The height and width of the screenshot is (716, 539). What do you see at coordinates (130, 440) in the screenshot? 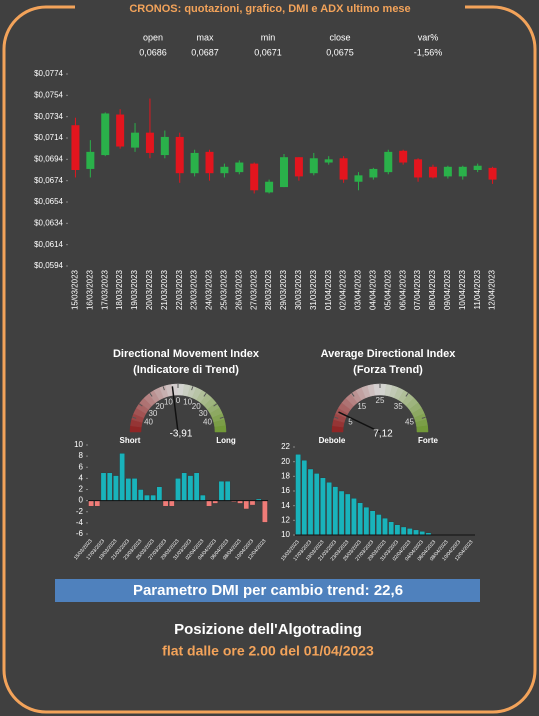
I see `gauge-min-label: Short` at bounding box center [130, 440].